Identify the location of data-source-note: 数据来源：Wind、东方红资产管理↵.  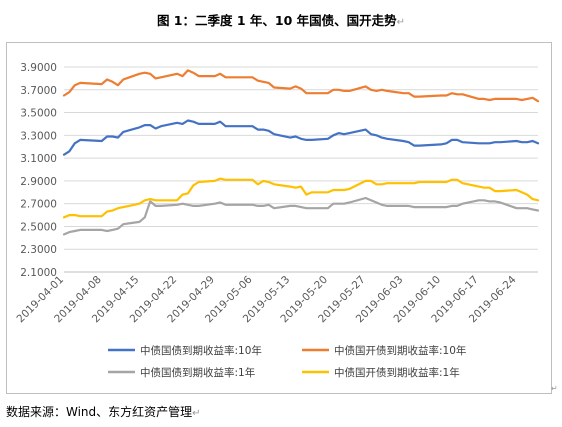
(103, 411).